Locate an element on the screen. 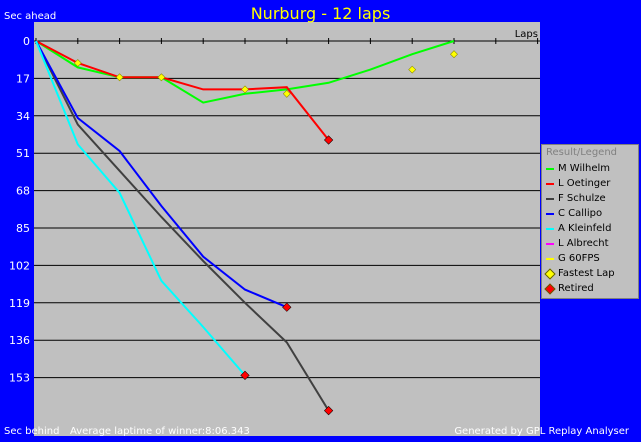  legend-item: L Oetinger is located at coordinates (590, 183).